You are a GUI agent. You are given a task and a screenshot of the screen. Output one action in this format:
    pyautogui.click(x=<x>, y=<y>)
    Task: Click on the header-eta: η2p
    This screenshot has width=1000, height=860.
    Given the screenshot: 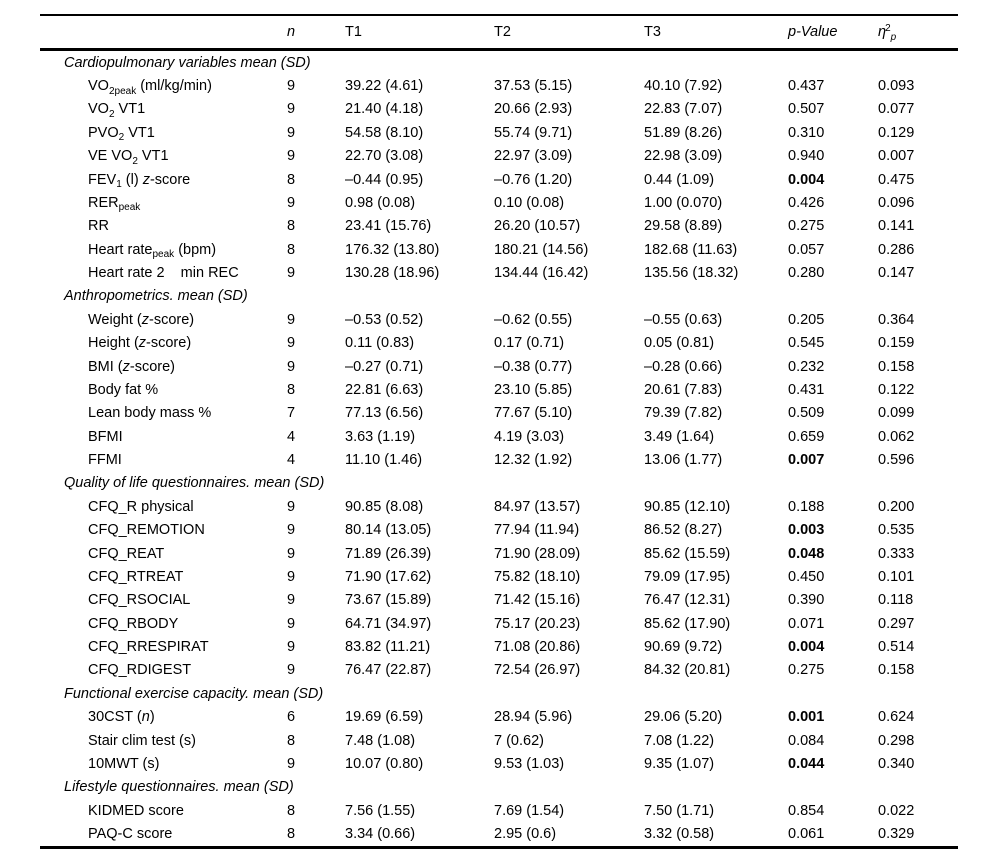 What is the action you would take?
    pyautogui.click(x=918, y=33)
    